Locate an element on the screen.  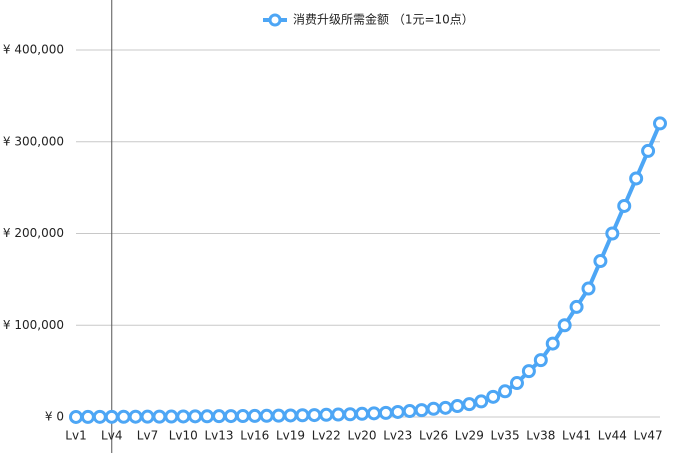
x-tick-label: Lv20 is located at coordinates (362, 436).